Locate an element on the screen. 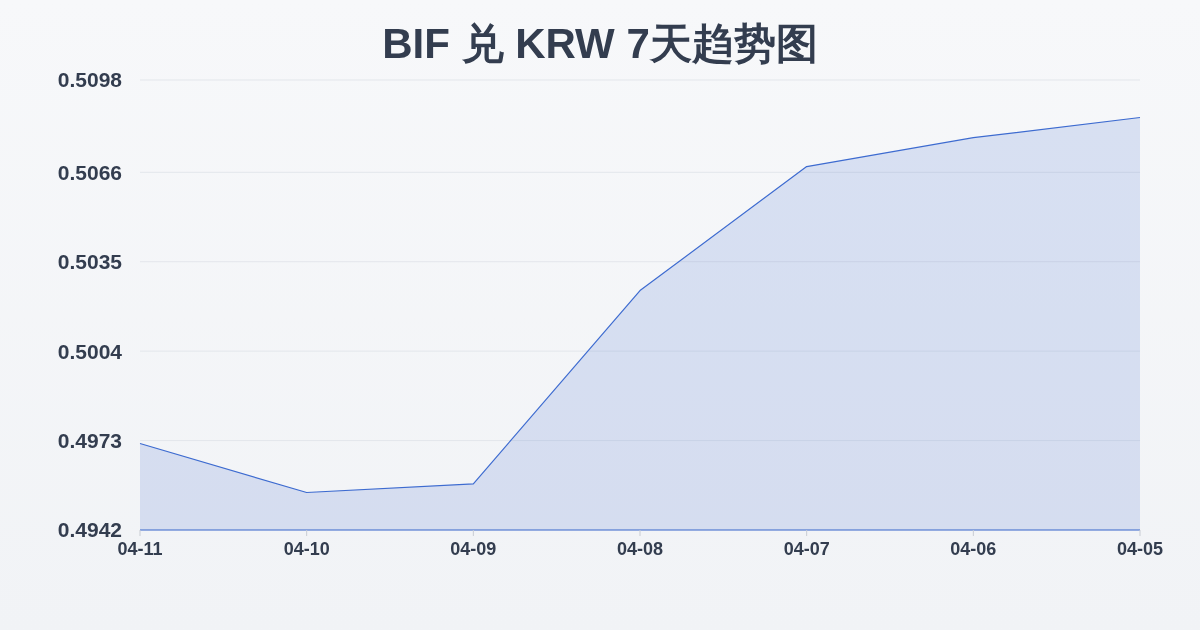 This screenshot has width=1200, height=630. x-tick-label: 04-06 is located at coordinates (973, 548).